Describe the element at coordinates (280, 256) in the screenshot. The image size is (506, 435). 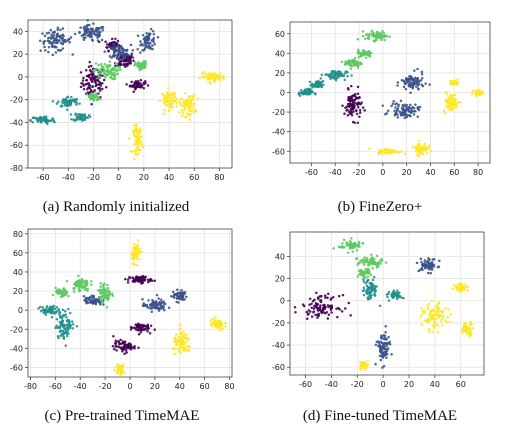
I see `y-tick-label: 40` at that location.